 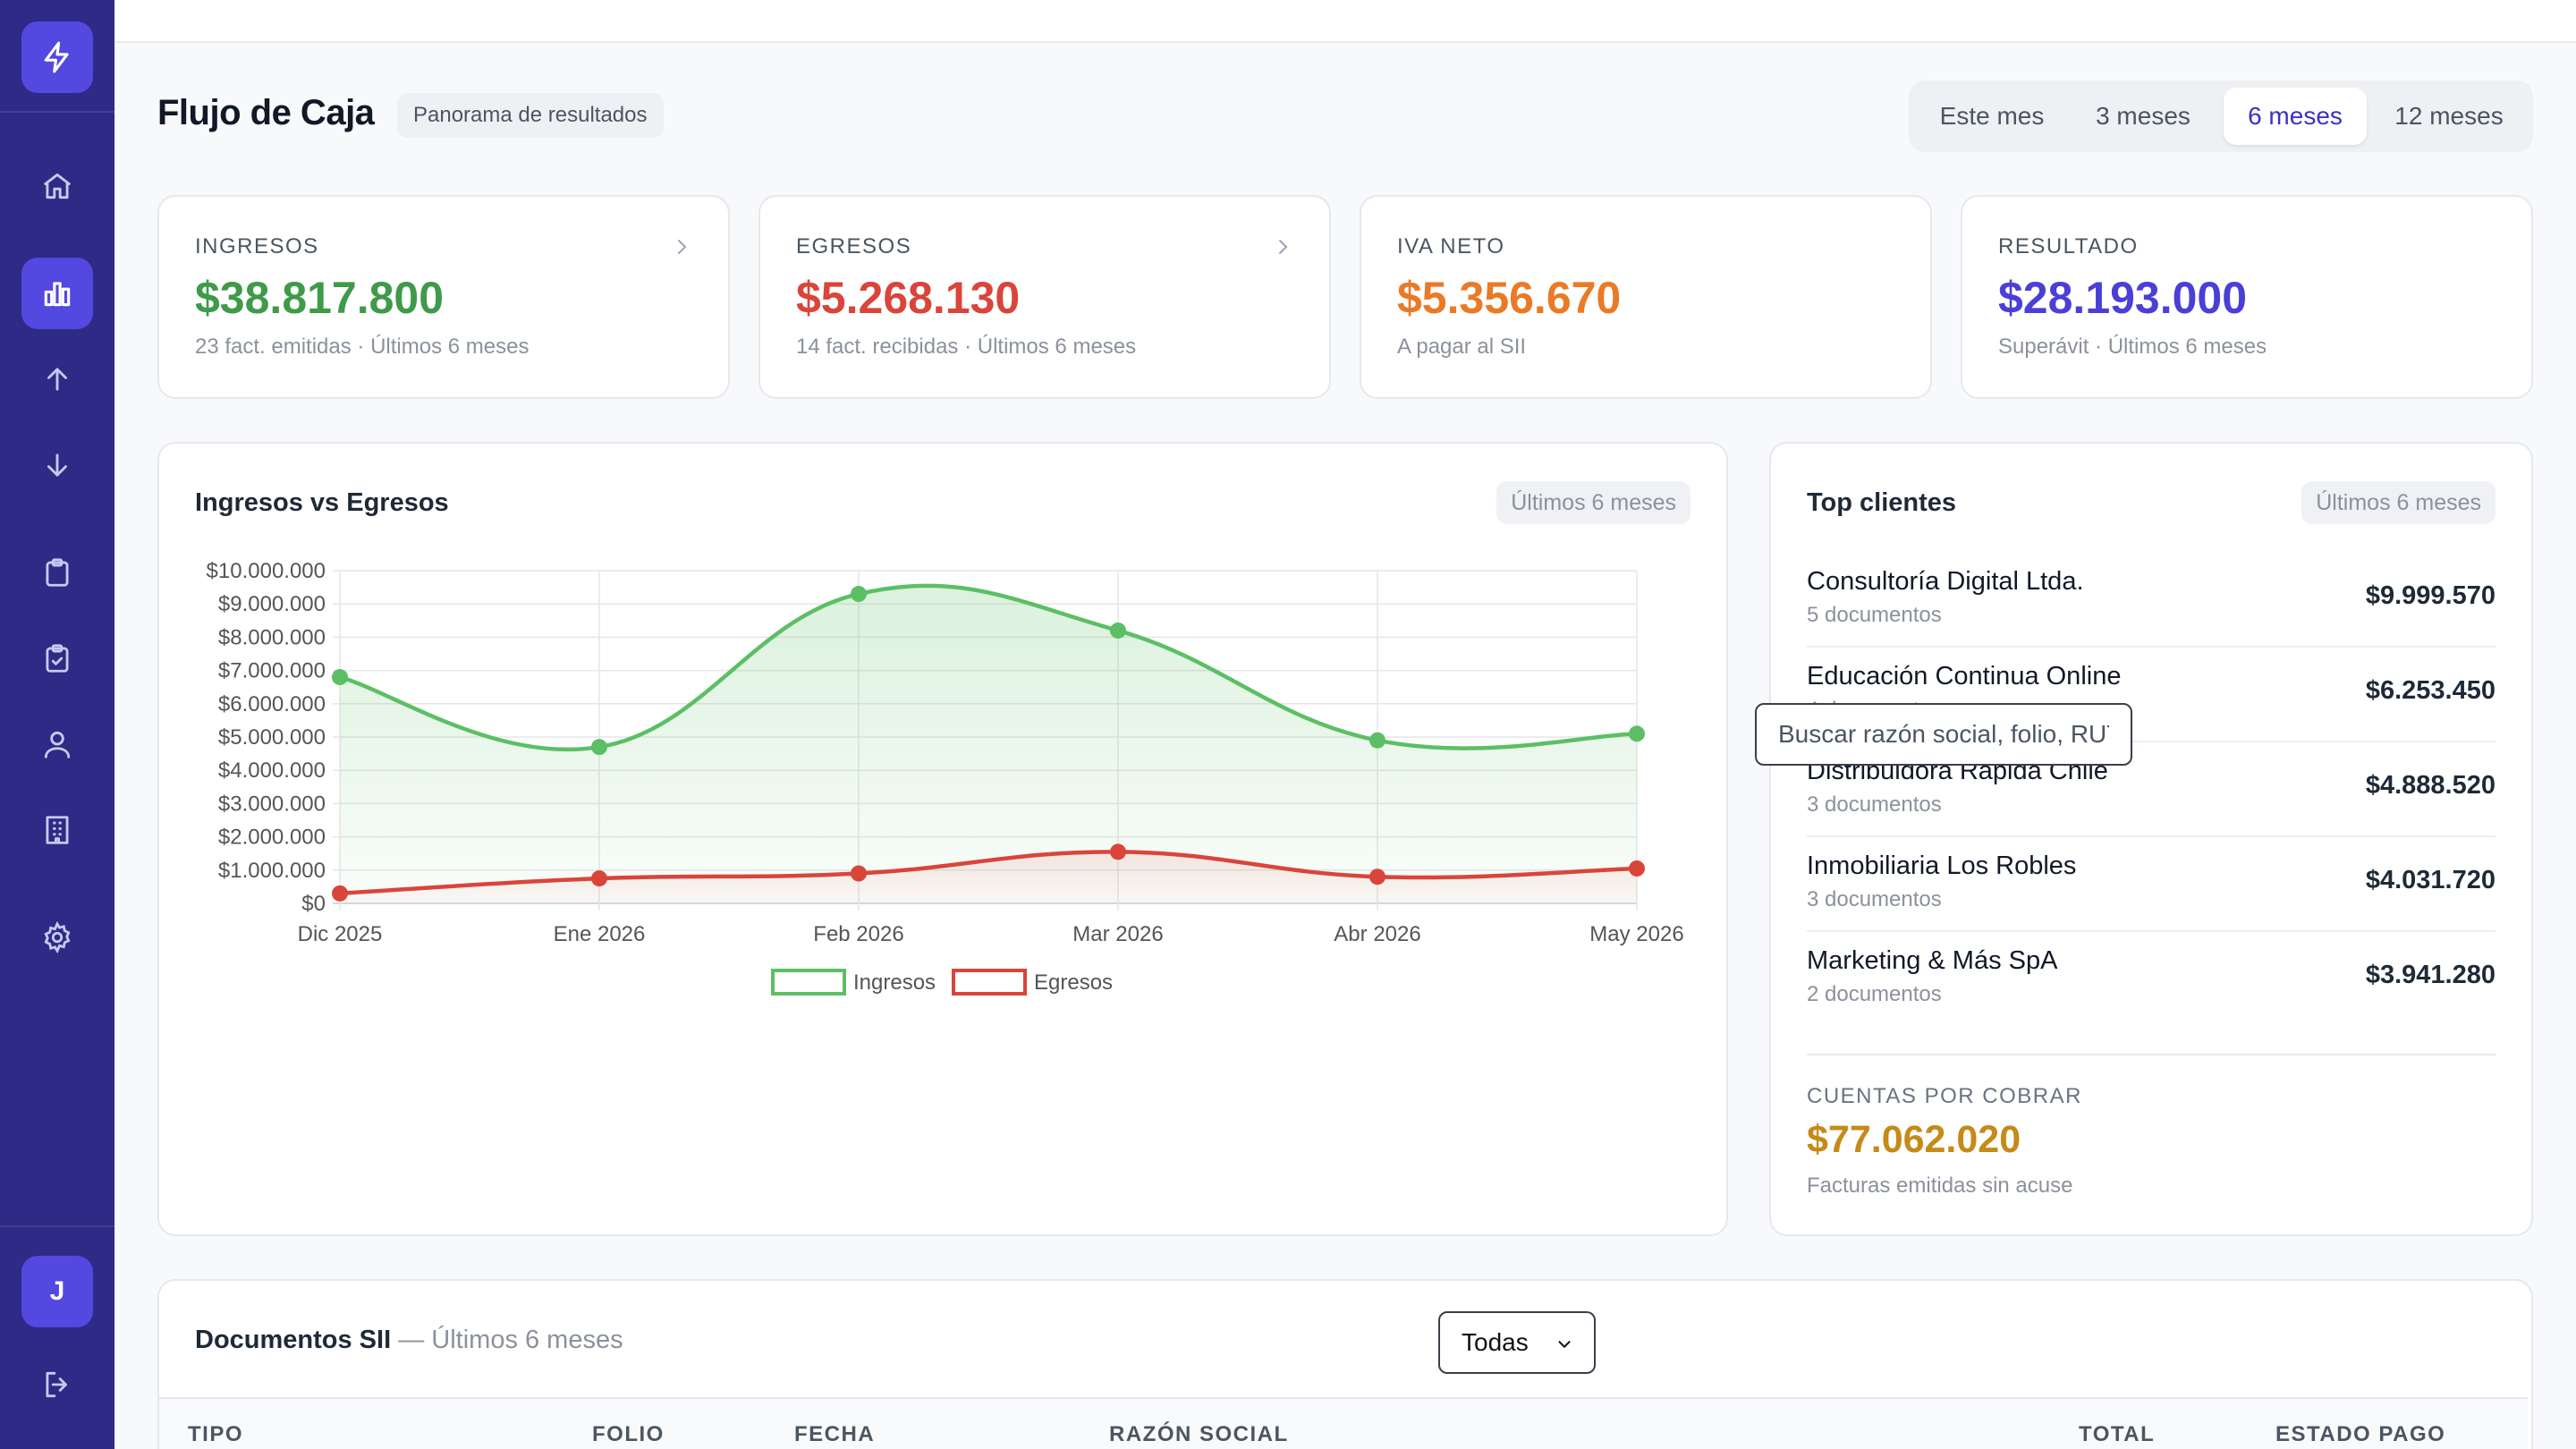 What do you see at coordinates (322, 502) in the screenshot?
I see `chart-title: Ingresos vs Egresos` at bounding box center [322, 502].